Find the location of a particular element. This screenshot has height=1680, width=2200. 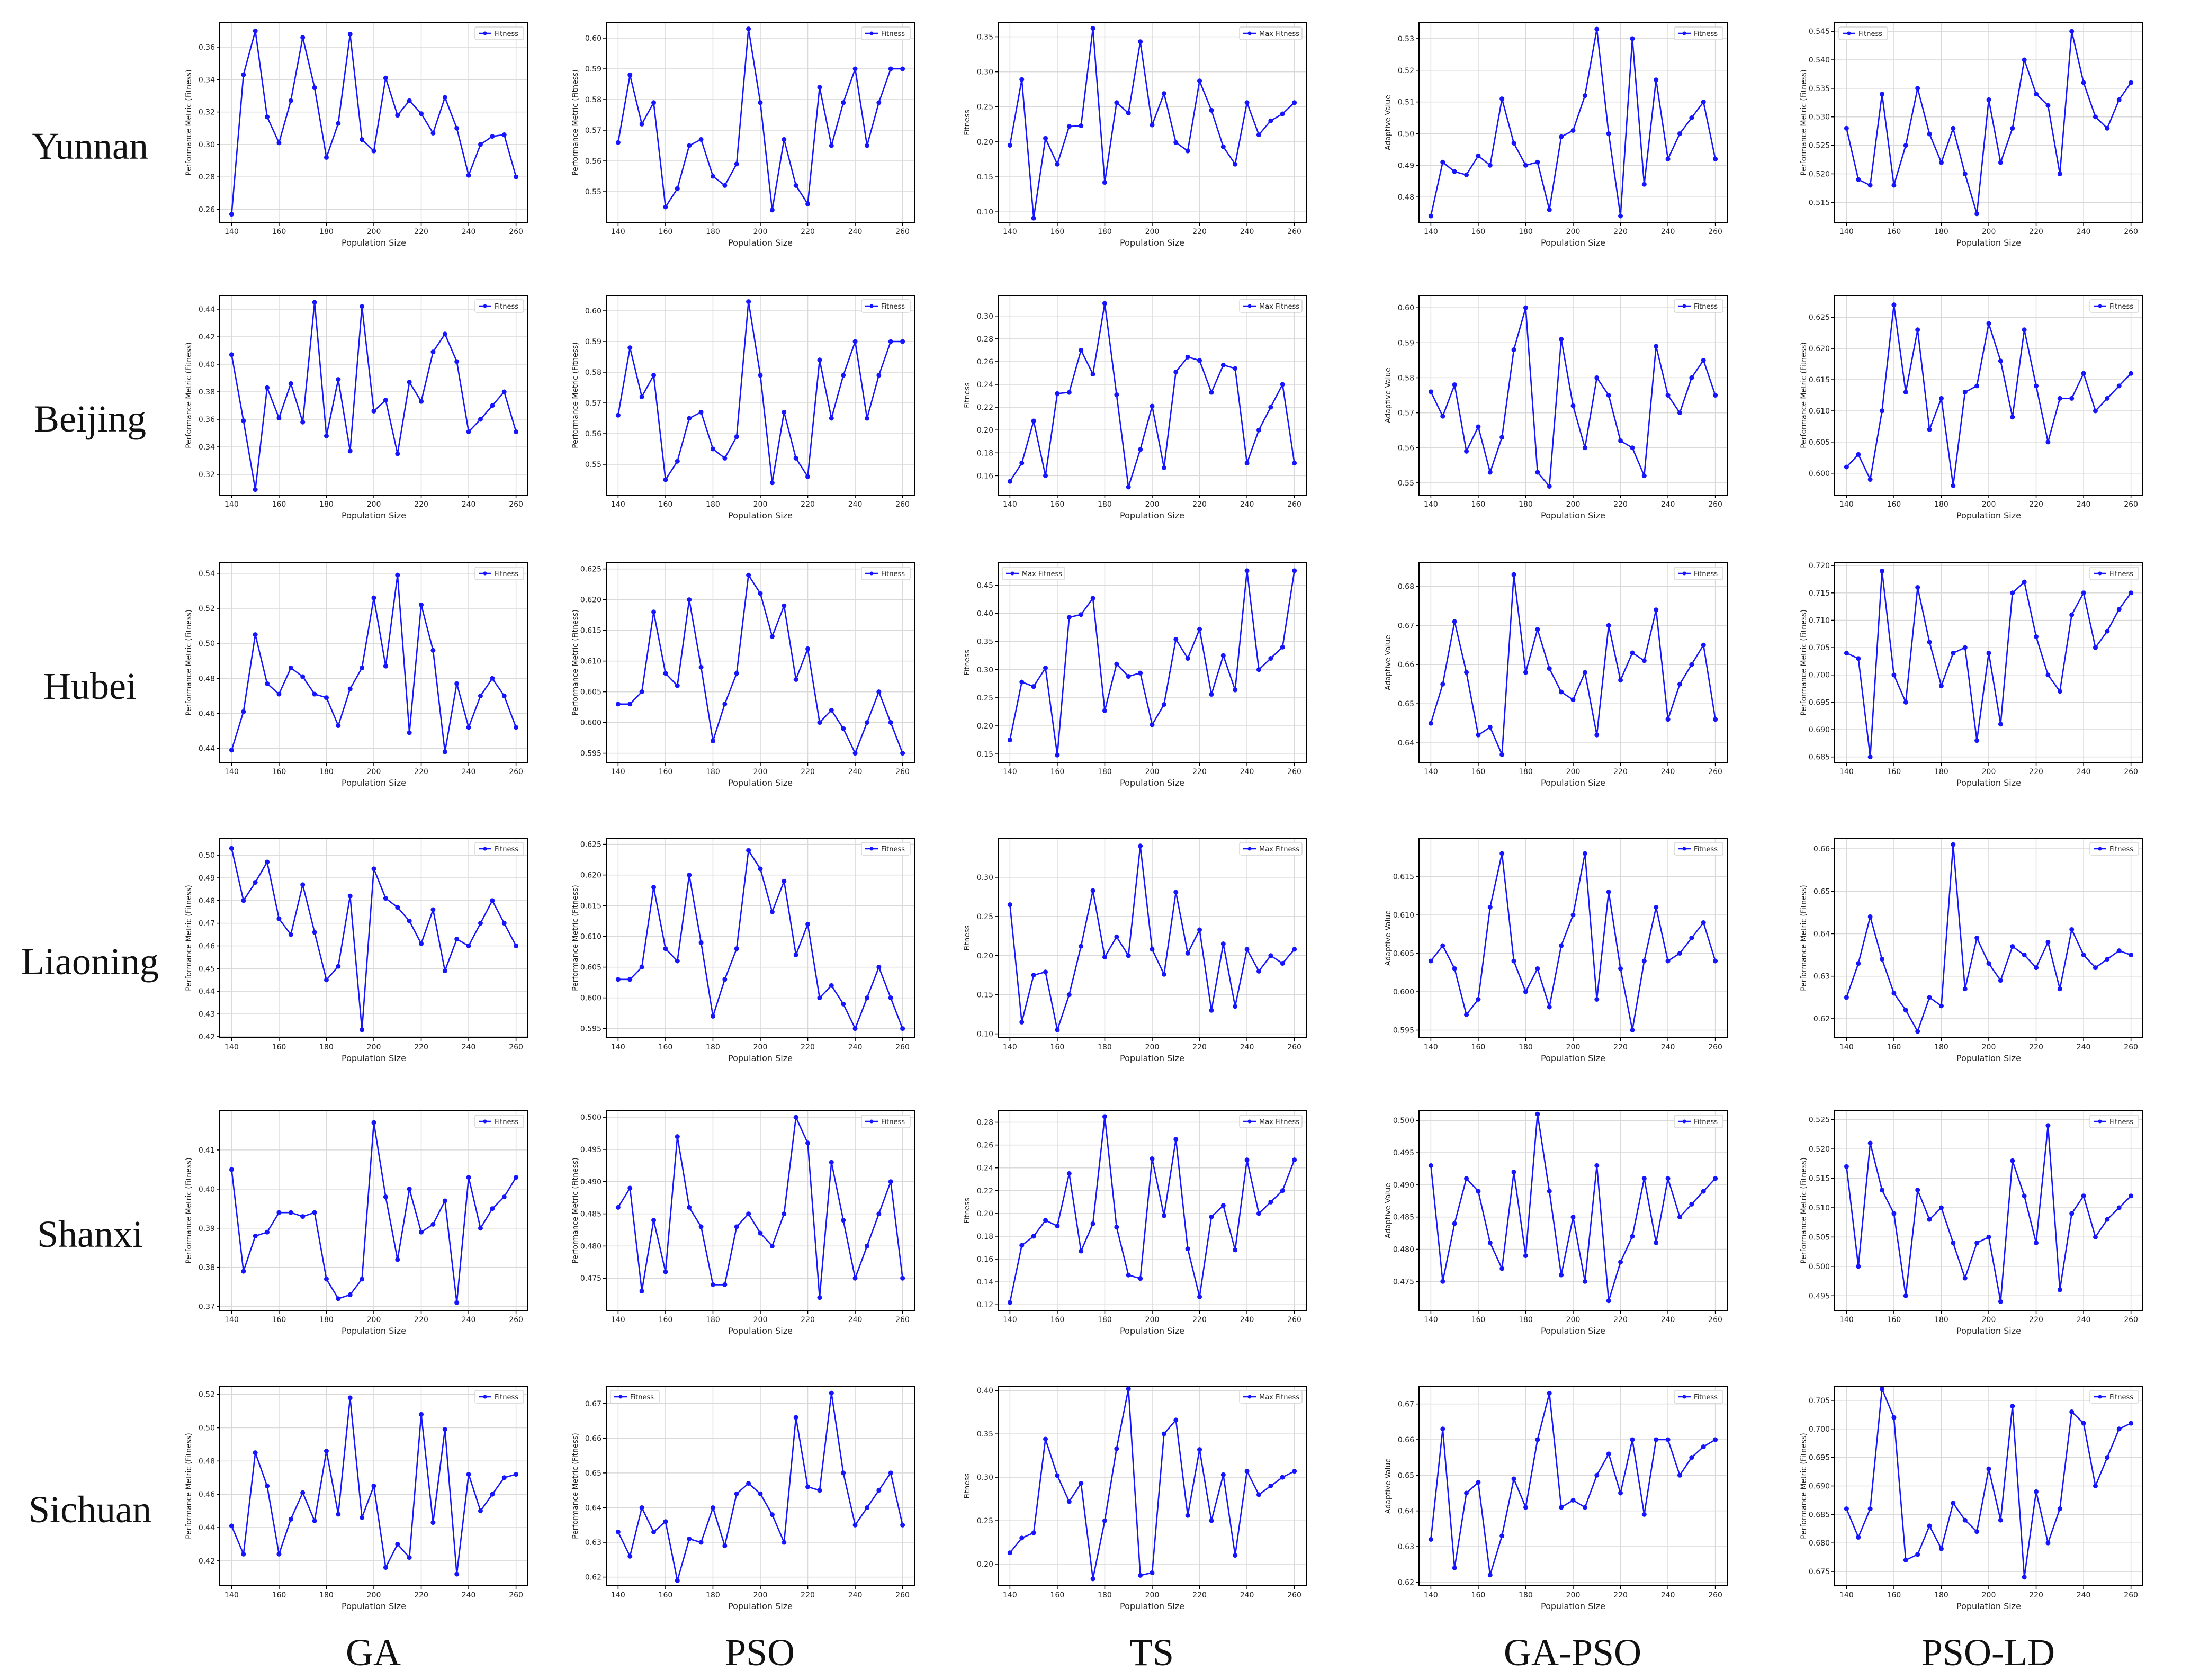

y-tick-label: 0.625 is located at coordinates (590, 569).